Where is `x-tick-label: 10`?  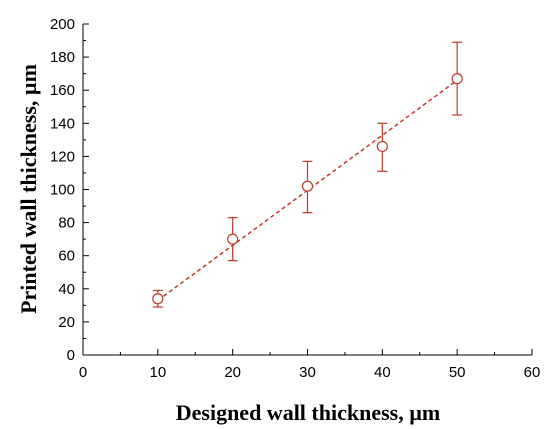
x-tick-label: 10 is located at coordinates (157, 372).